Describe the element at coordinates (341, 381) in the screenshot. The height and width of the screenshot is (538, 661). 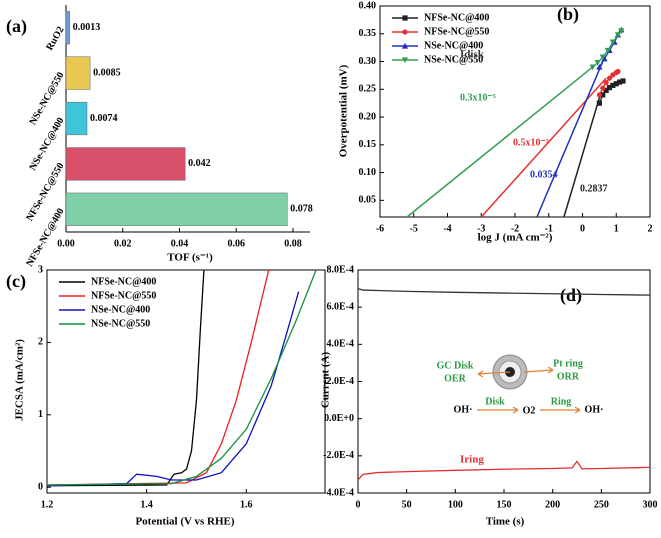
I see `y-tick-label: 2.0E-4` at that location.